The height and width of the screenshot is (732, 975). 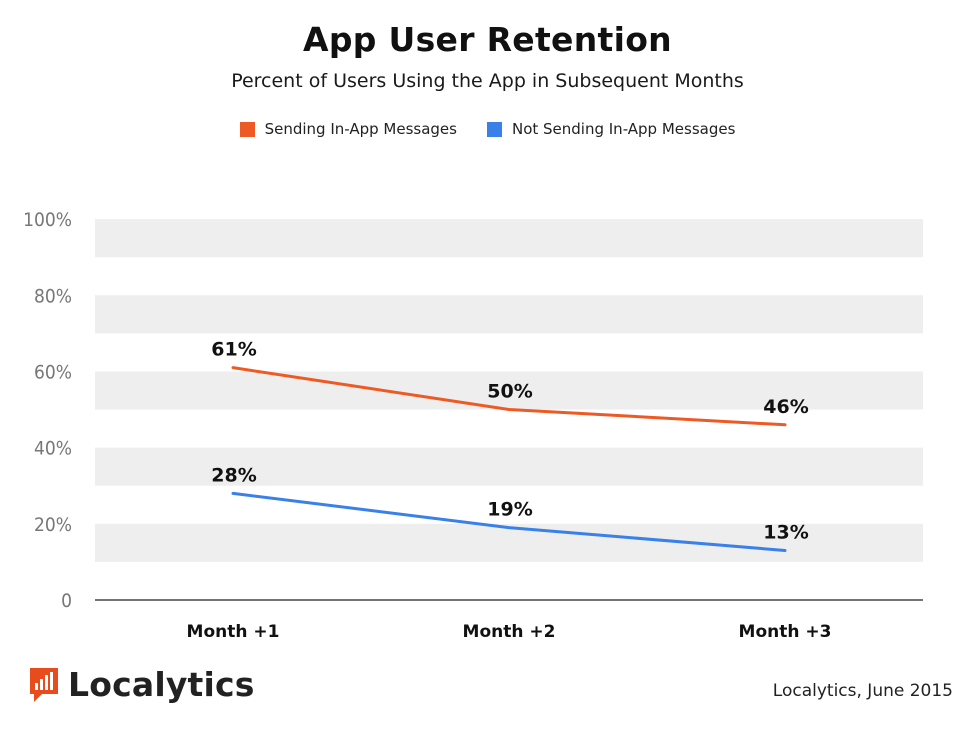 I want to click on data-label: 28%, so click(x=233, y=475).